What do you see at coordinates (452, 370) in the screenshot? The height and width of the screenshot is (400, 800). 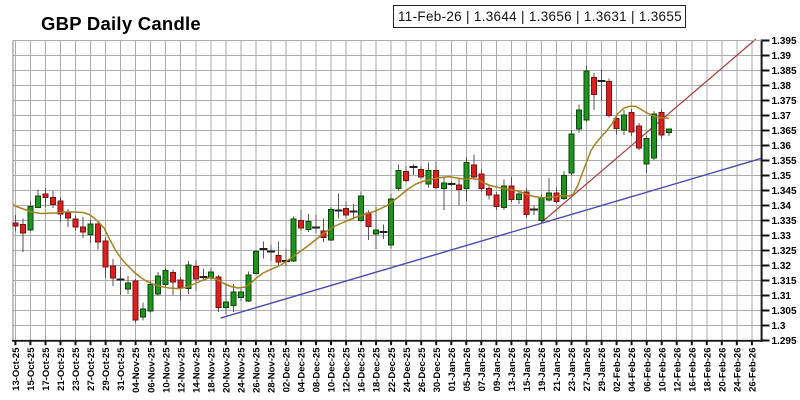 I see `svg-text: 01-Jan-26` at bounding box center [452, 370].